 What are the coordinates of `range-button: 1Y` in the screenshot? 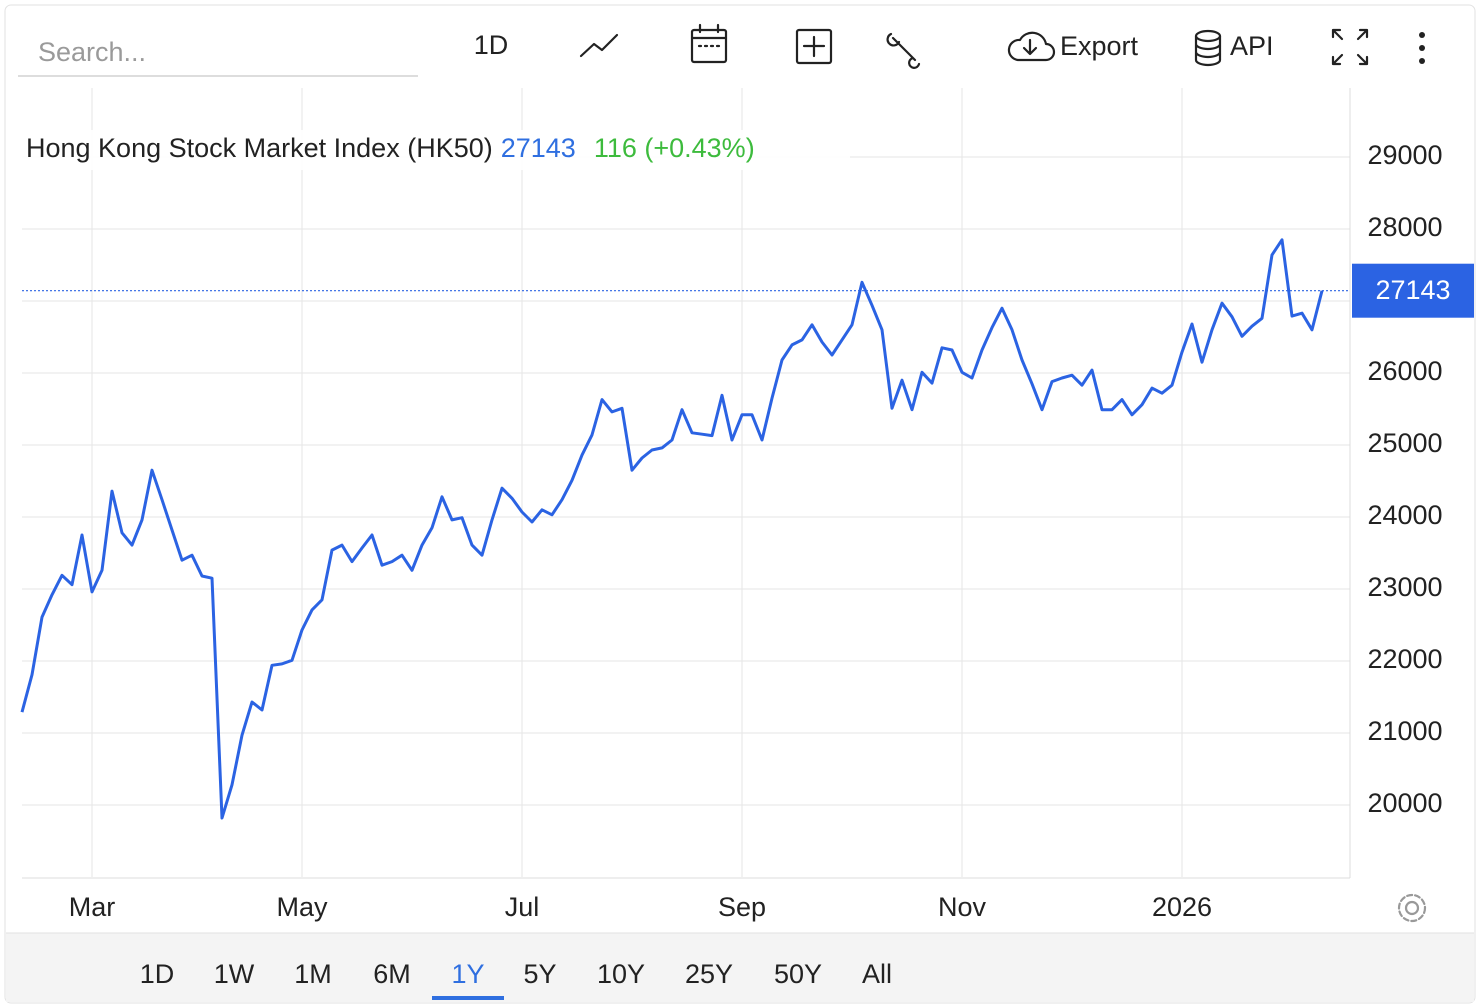 It's located at (467, 974).